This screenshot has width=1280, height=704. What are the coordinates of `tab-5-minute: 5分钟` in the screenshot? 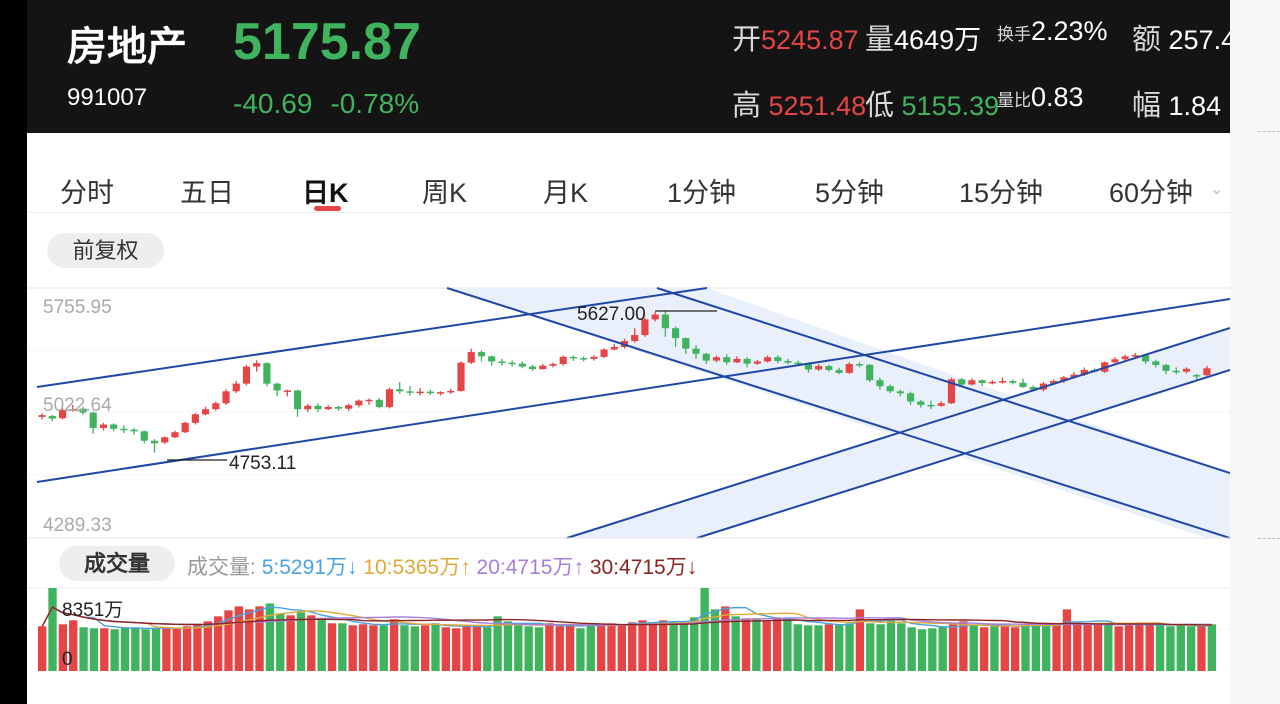 It's located at (850, 193).